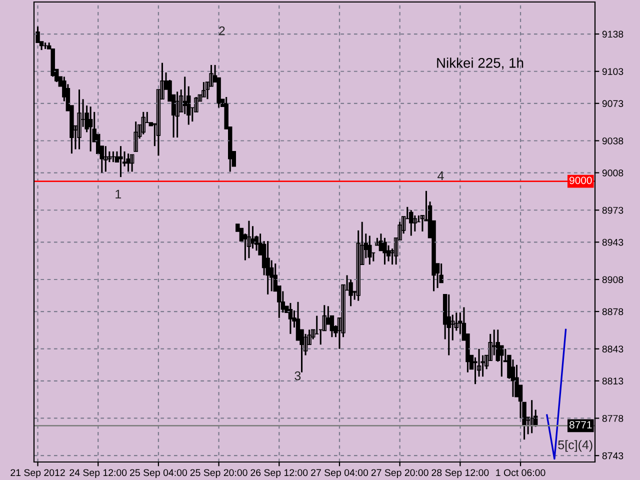 This screenshot has height=480, width=640. Describe the element at coordinates (441, 175) in the screenshot. I see `annotation: 4` at that location.